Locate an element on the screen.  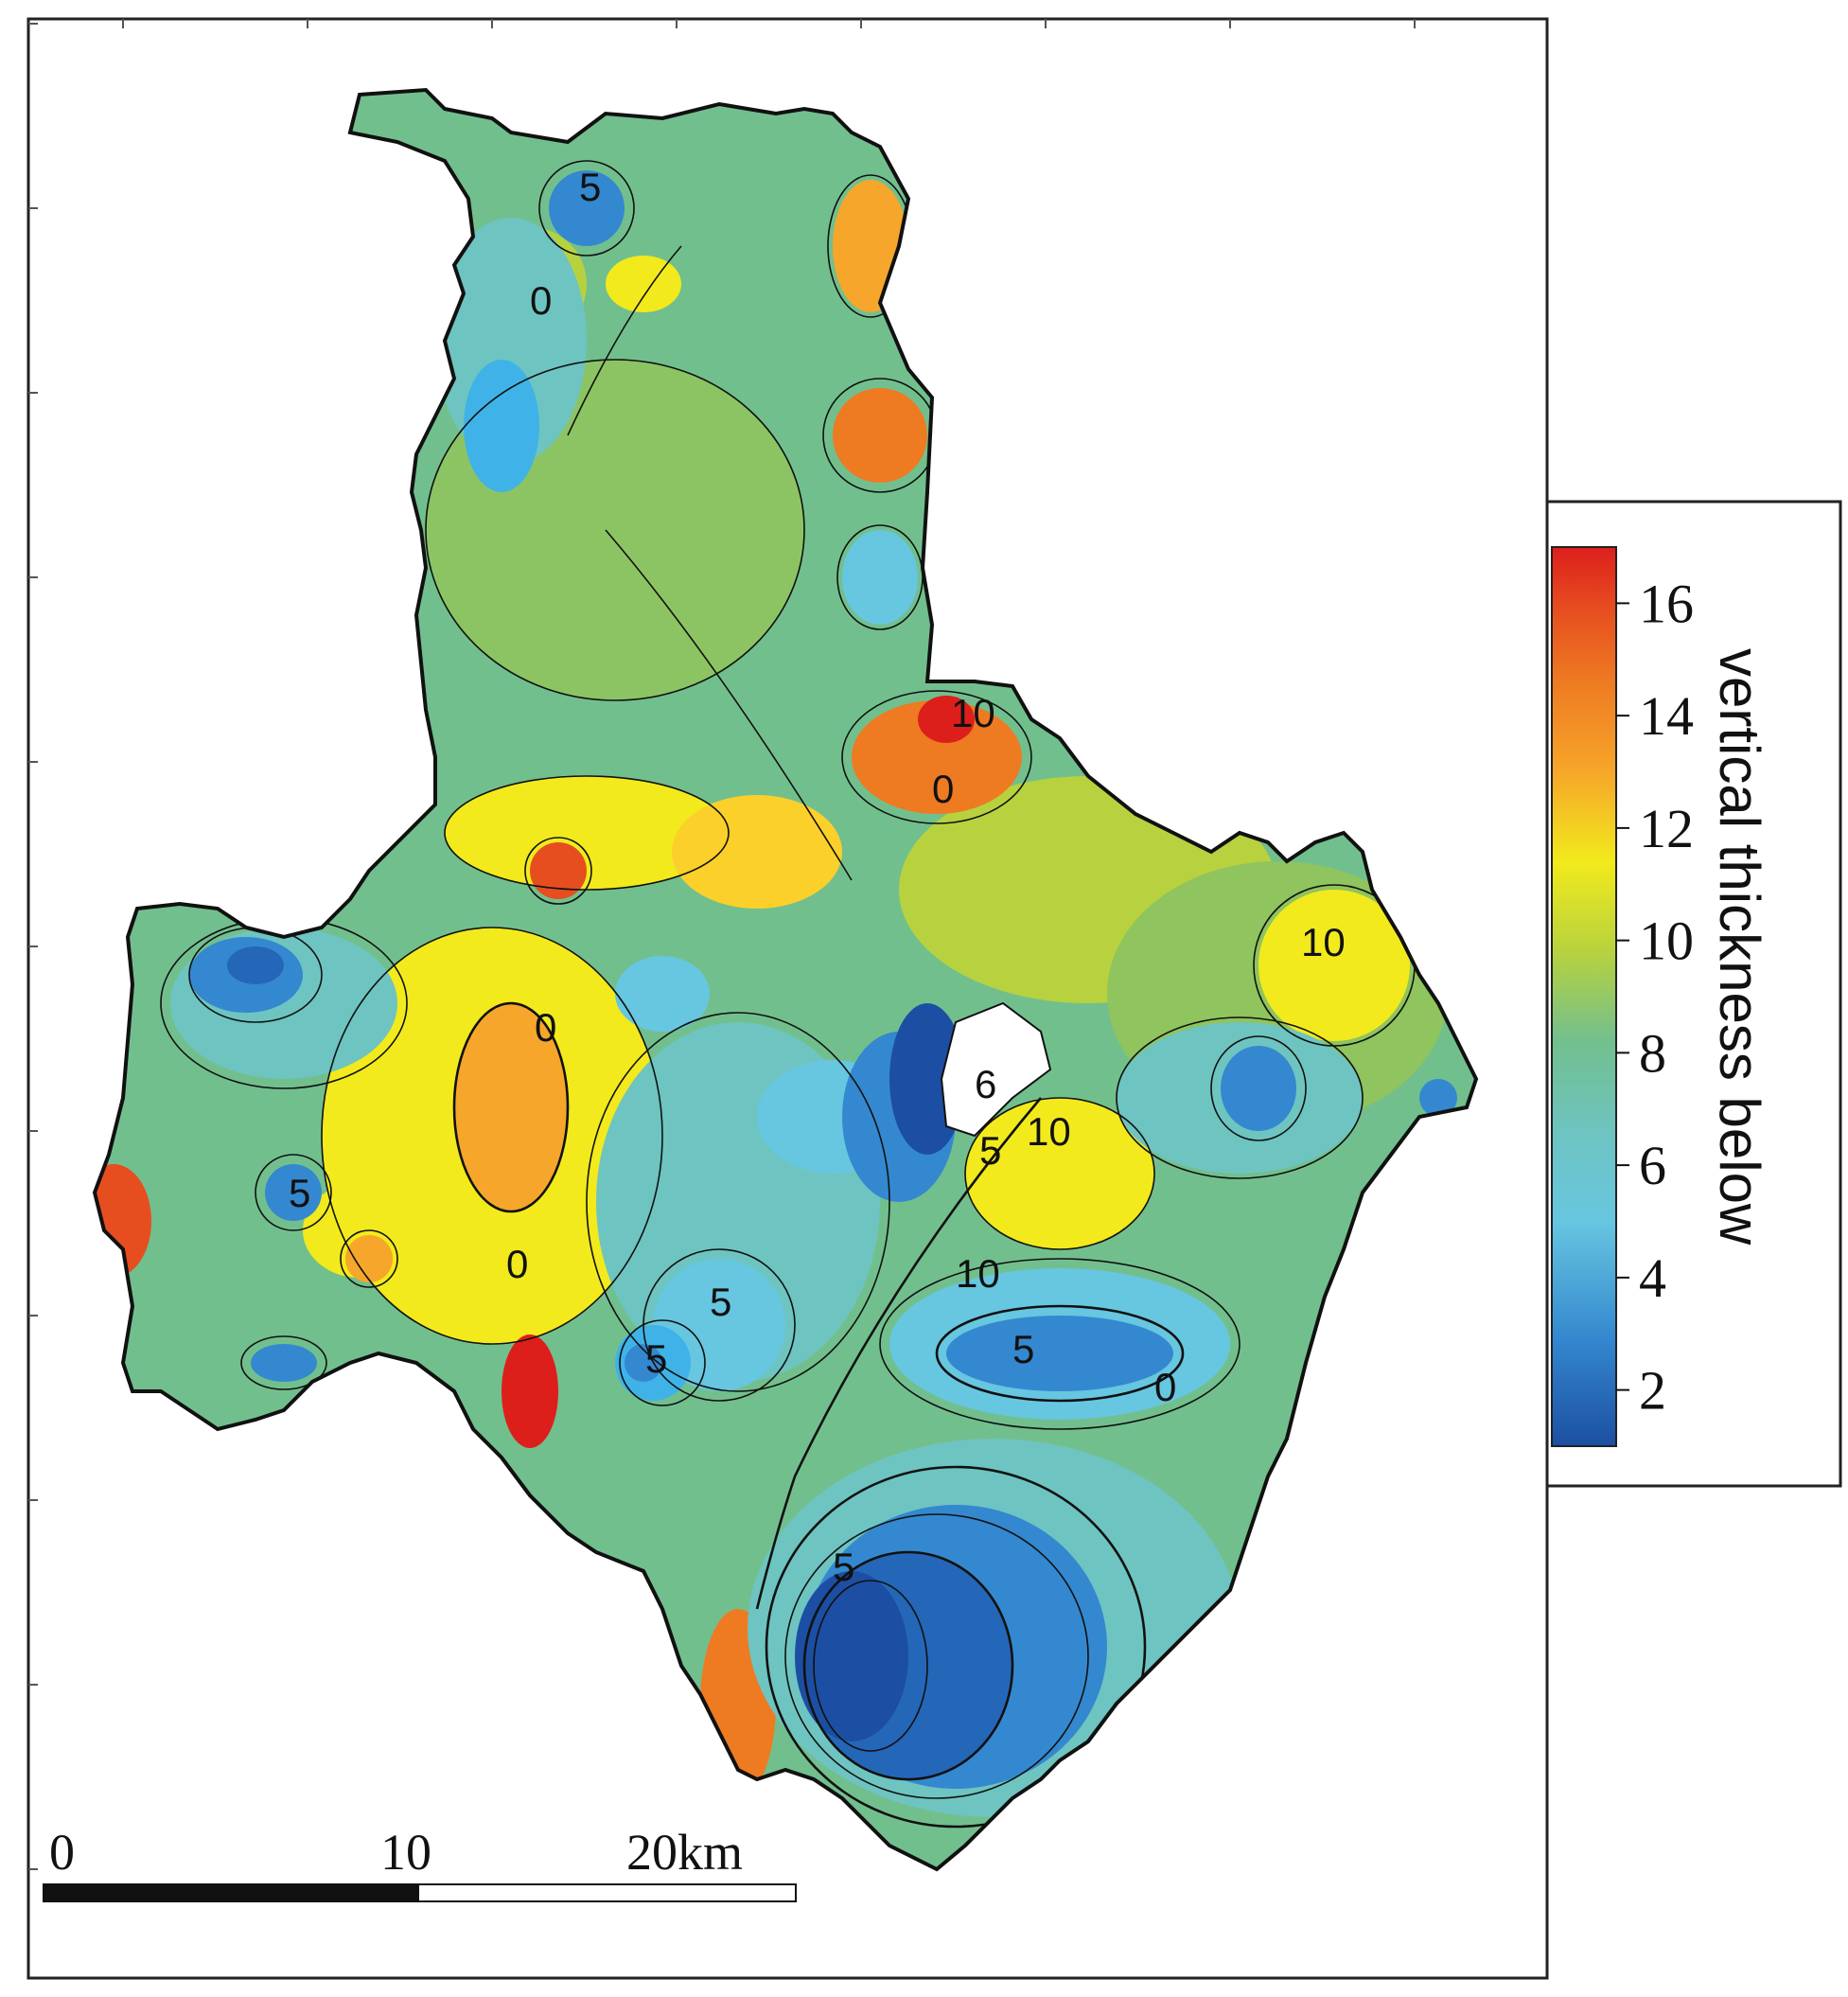
legend-colorbar is located at coordinates (1584, 997).